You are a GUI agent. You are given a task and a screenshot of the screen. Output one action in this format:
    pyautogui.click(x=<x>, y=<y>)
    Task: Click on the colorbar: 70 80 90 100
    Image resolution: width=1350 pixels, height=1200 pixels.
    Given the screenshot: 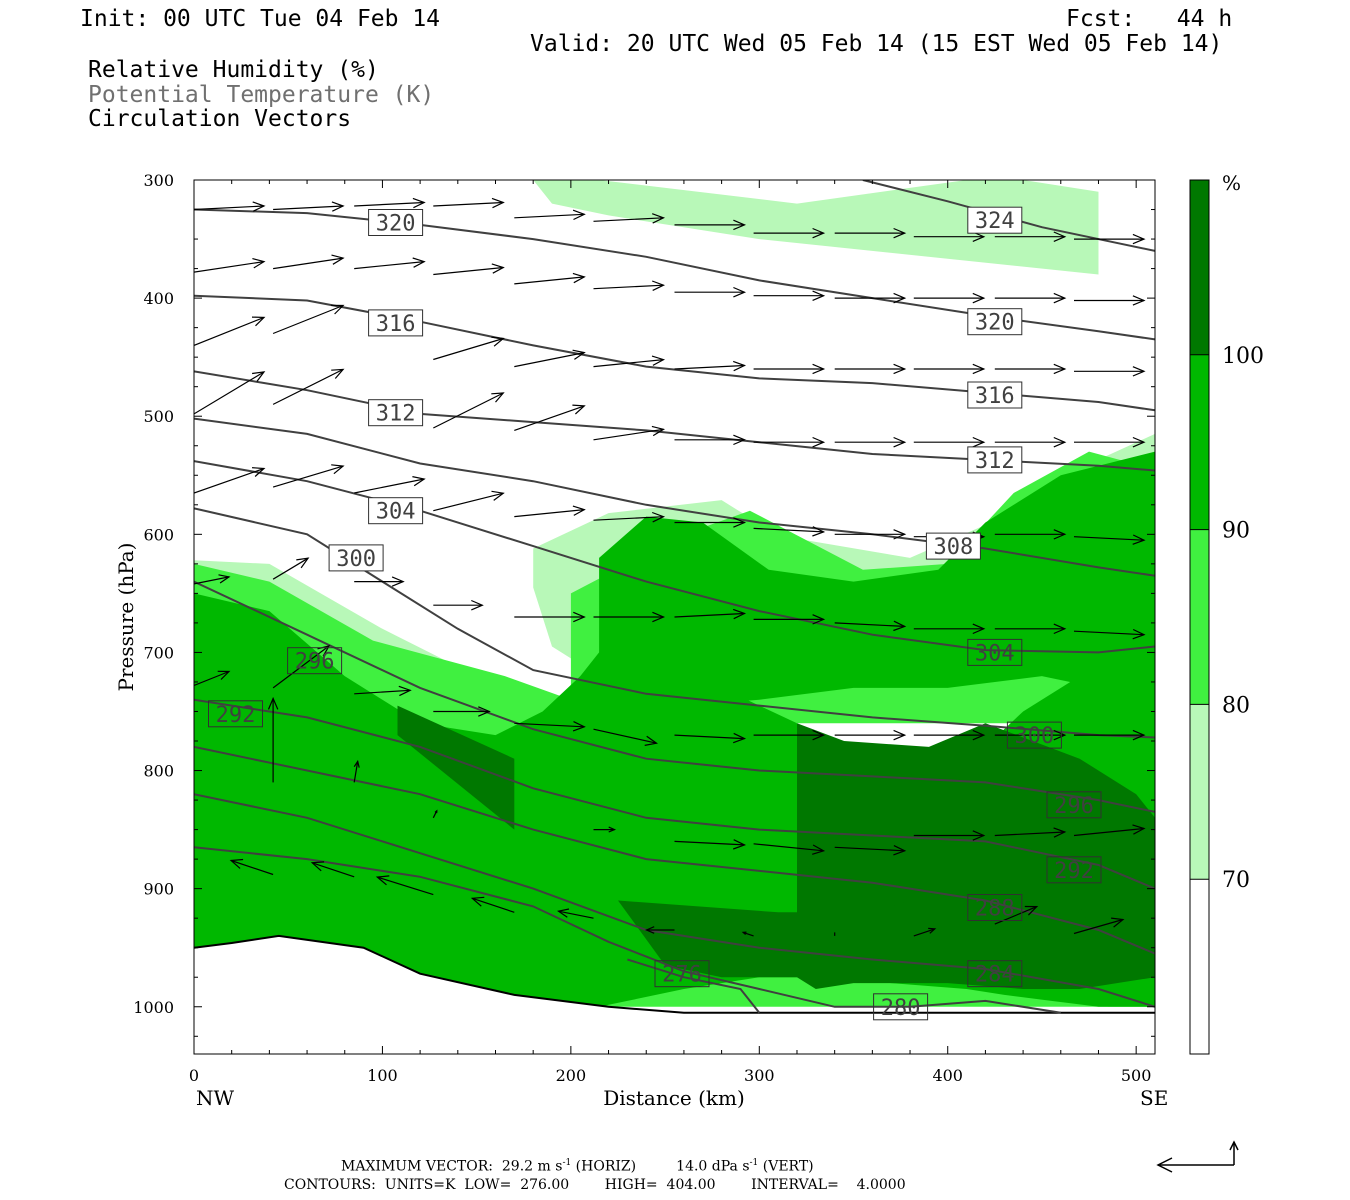 What is the action you would take?
    pyautogui.click(x=1226, y=617)
    